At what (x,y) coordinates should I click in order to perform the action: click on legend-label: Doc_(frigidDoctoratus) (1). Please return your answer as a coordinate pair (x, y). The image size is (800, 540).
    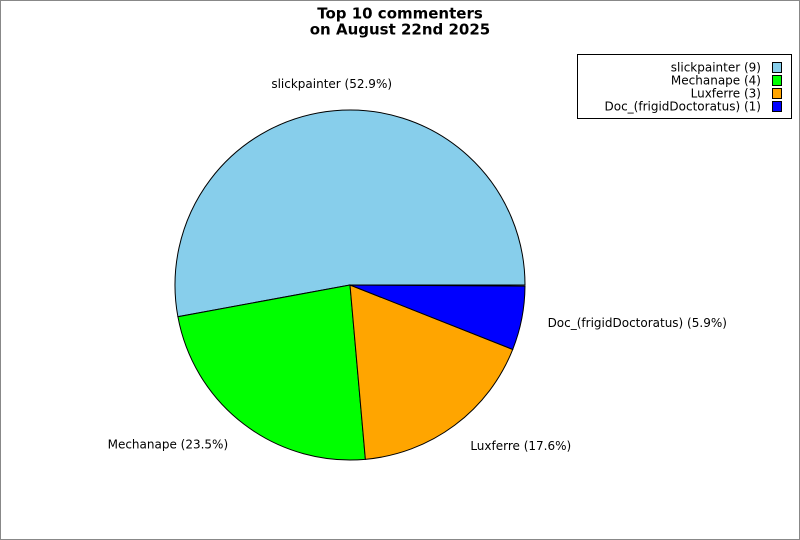
    Looking at the image, I should click on (683, 107).